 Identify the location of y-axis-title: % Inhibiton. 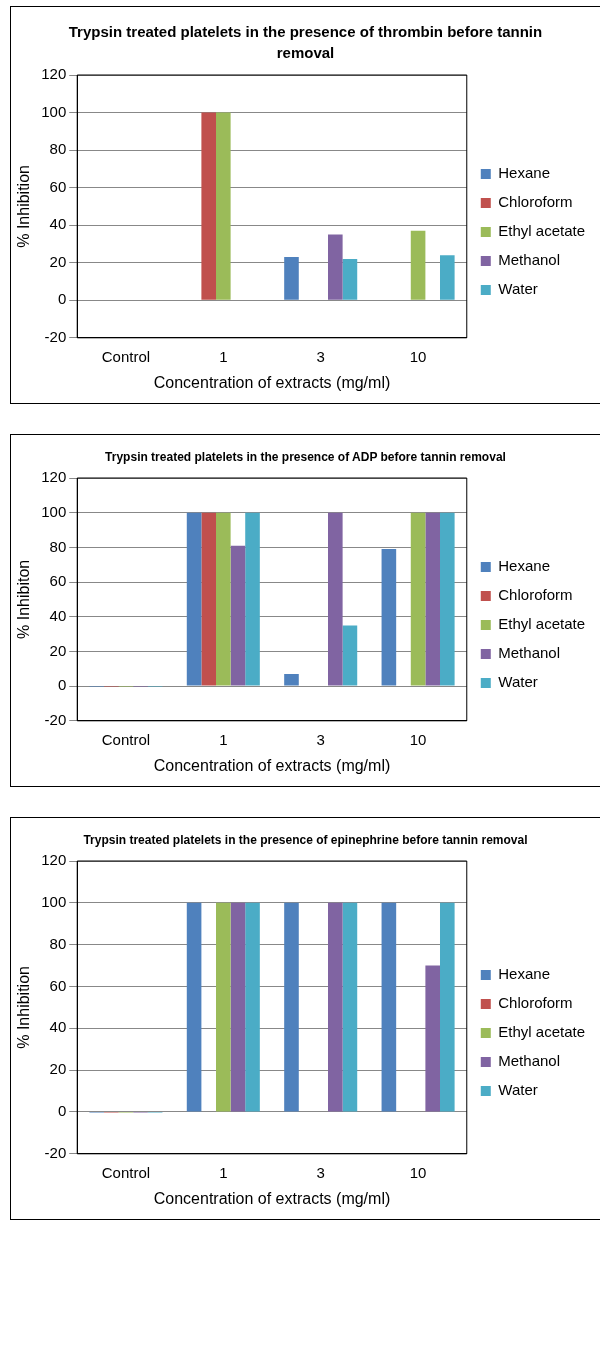
(24, 599).